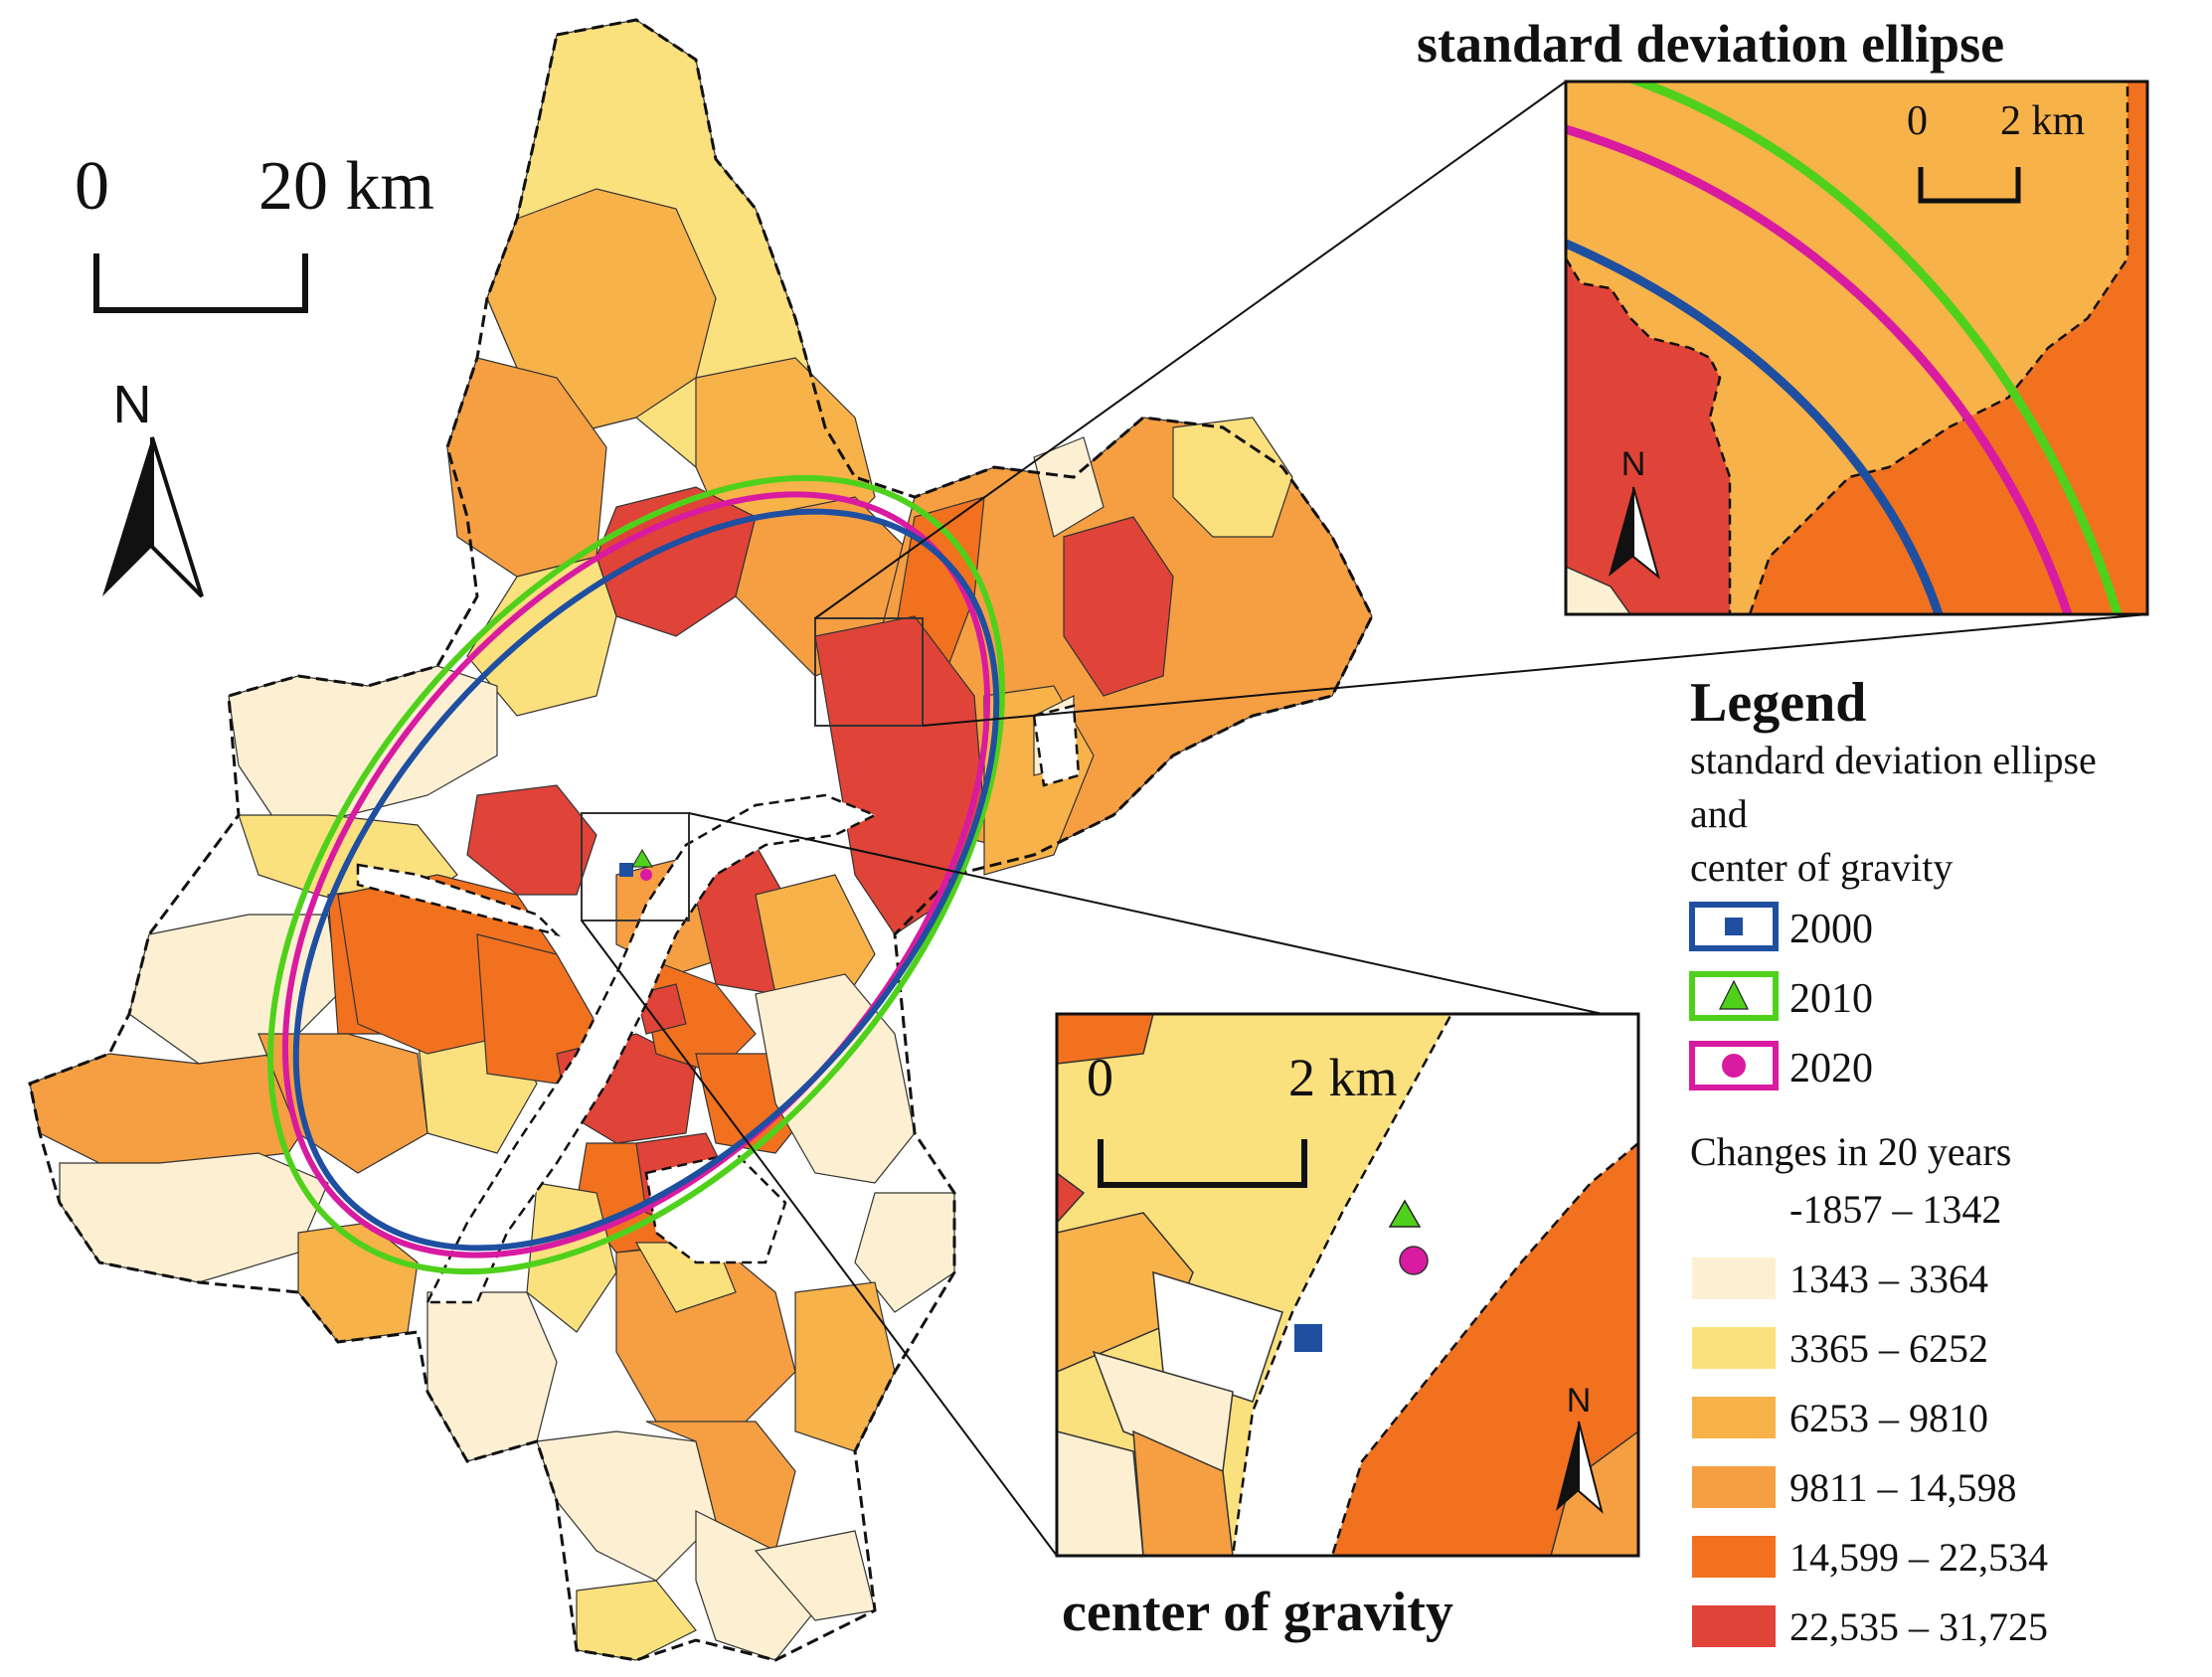 This screenshot has height=1677, width=2212. Describe the element at coordinates (1781, 996) in the screenshot. I see `legend-year-2010: 2010` at that location.